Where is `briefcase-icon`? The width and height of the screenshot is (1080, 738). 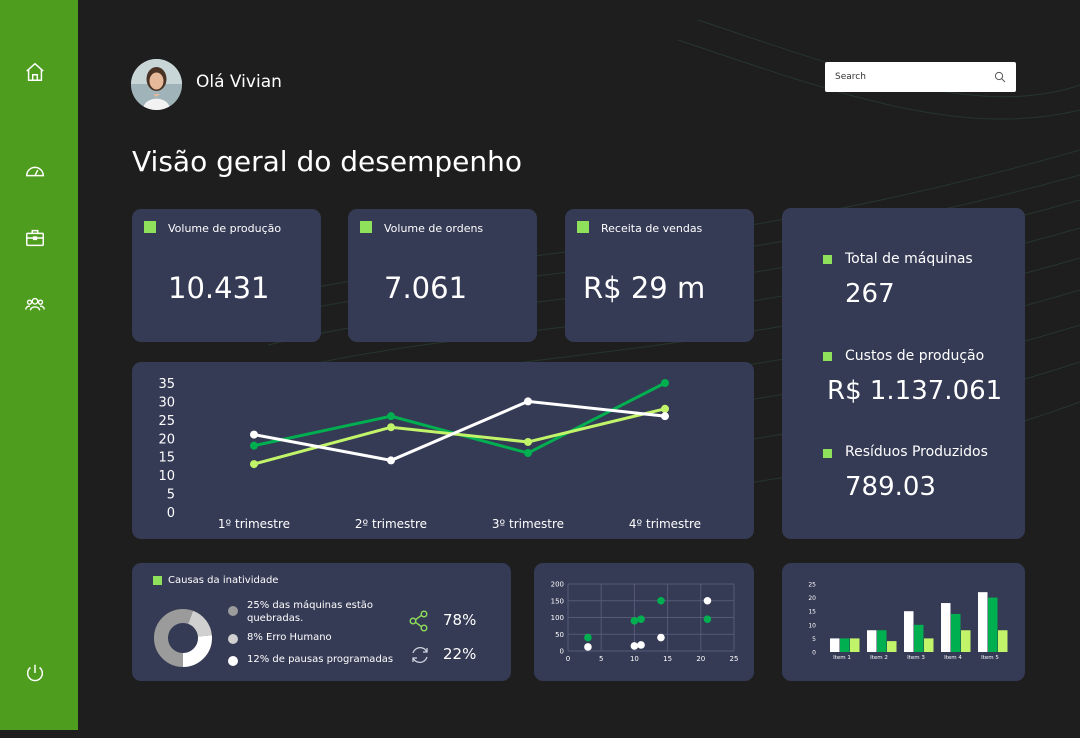 briefcase-icon is located at coordinates (35, 238).